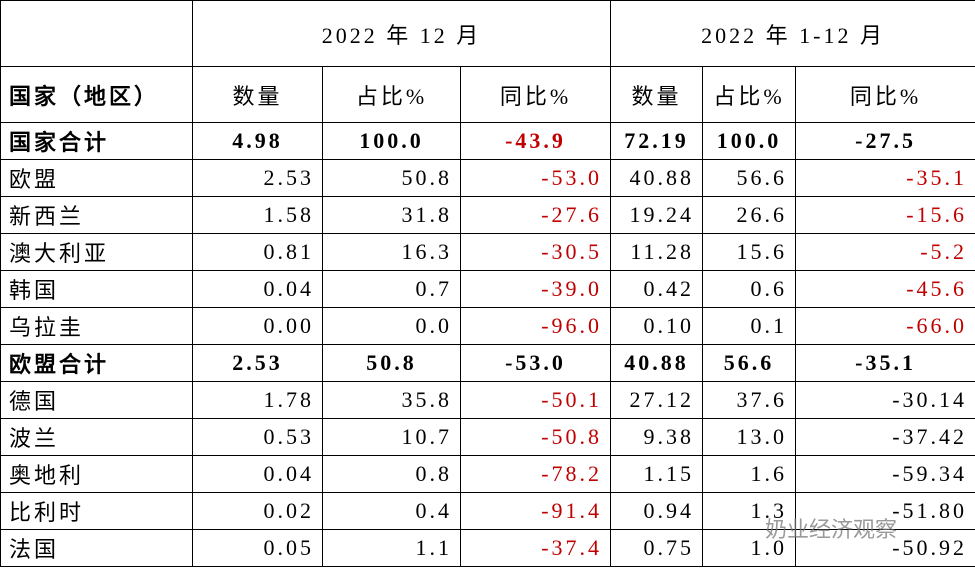 Image resolution: width=975 pixels, height=573 pixels. I want to click on value-cell: 0.6, so click(749, 289).